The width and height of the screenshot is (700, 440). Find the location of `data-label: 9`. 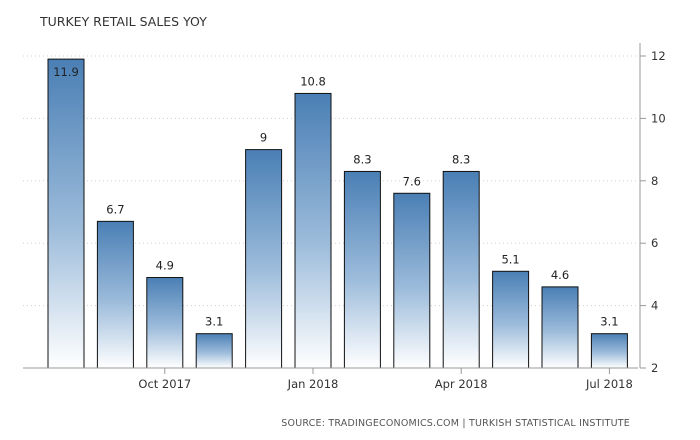

data-label: 9 is located at coordinates (263, 138).